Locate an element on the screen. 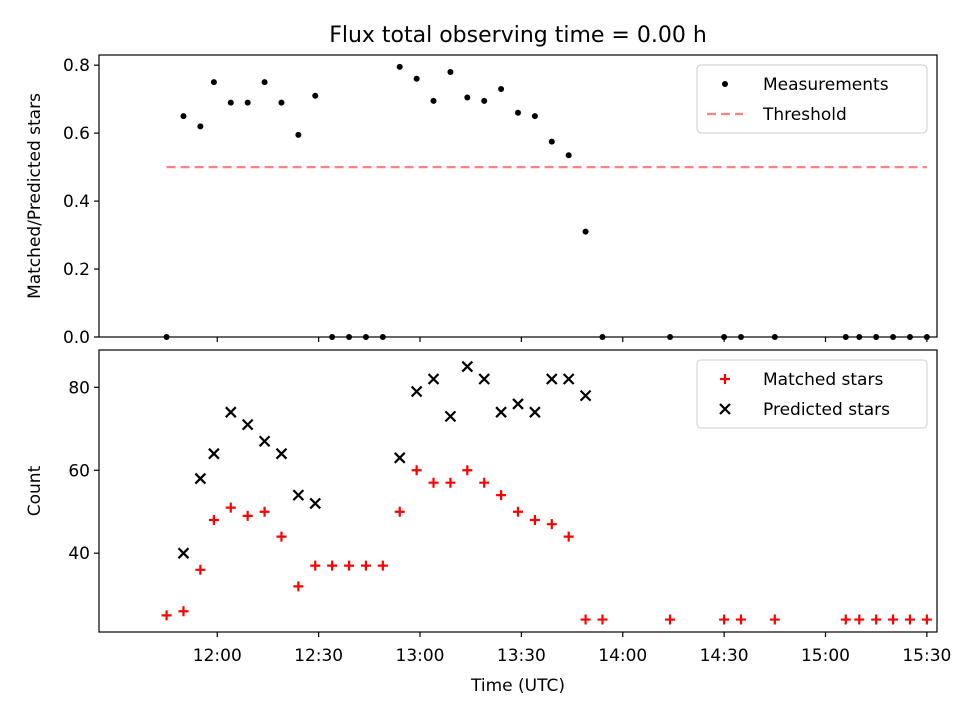  y-tick-label: 0.0 is located at coordinates (76, 338).